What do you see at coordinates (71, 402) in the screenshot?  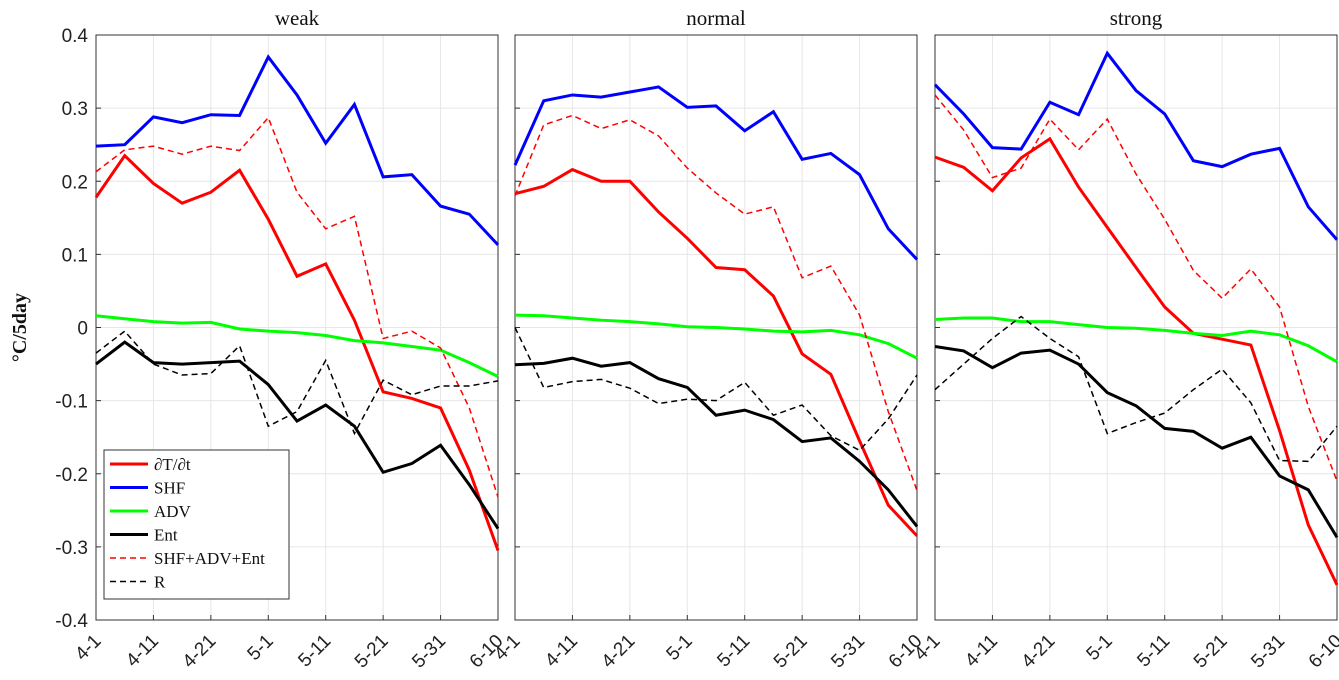 I see `y-tick-label: -0.1` at bounding box center [71, 402].